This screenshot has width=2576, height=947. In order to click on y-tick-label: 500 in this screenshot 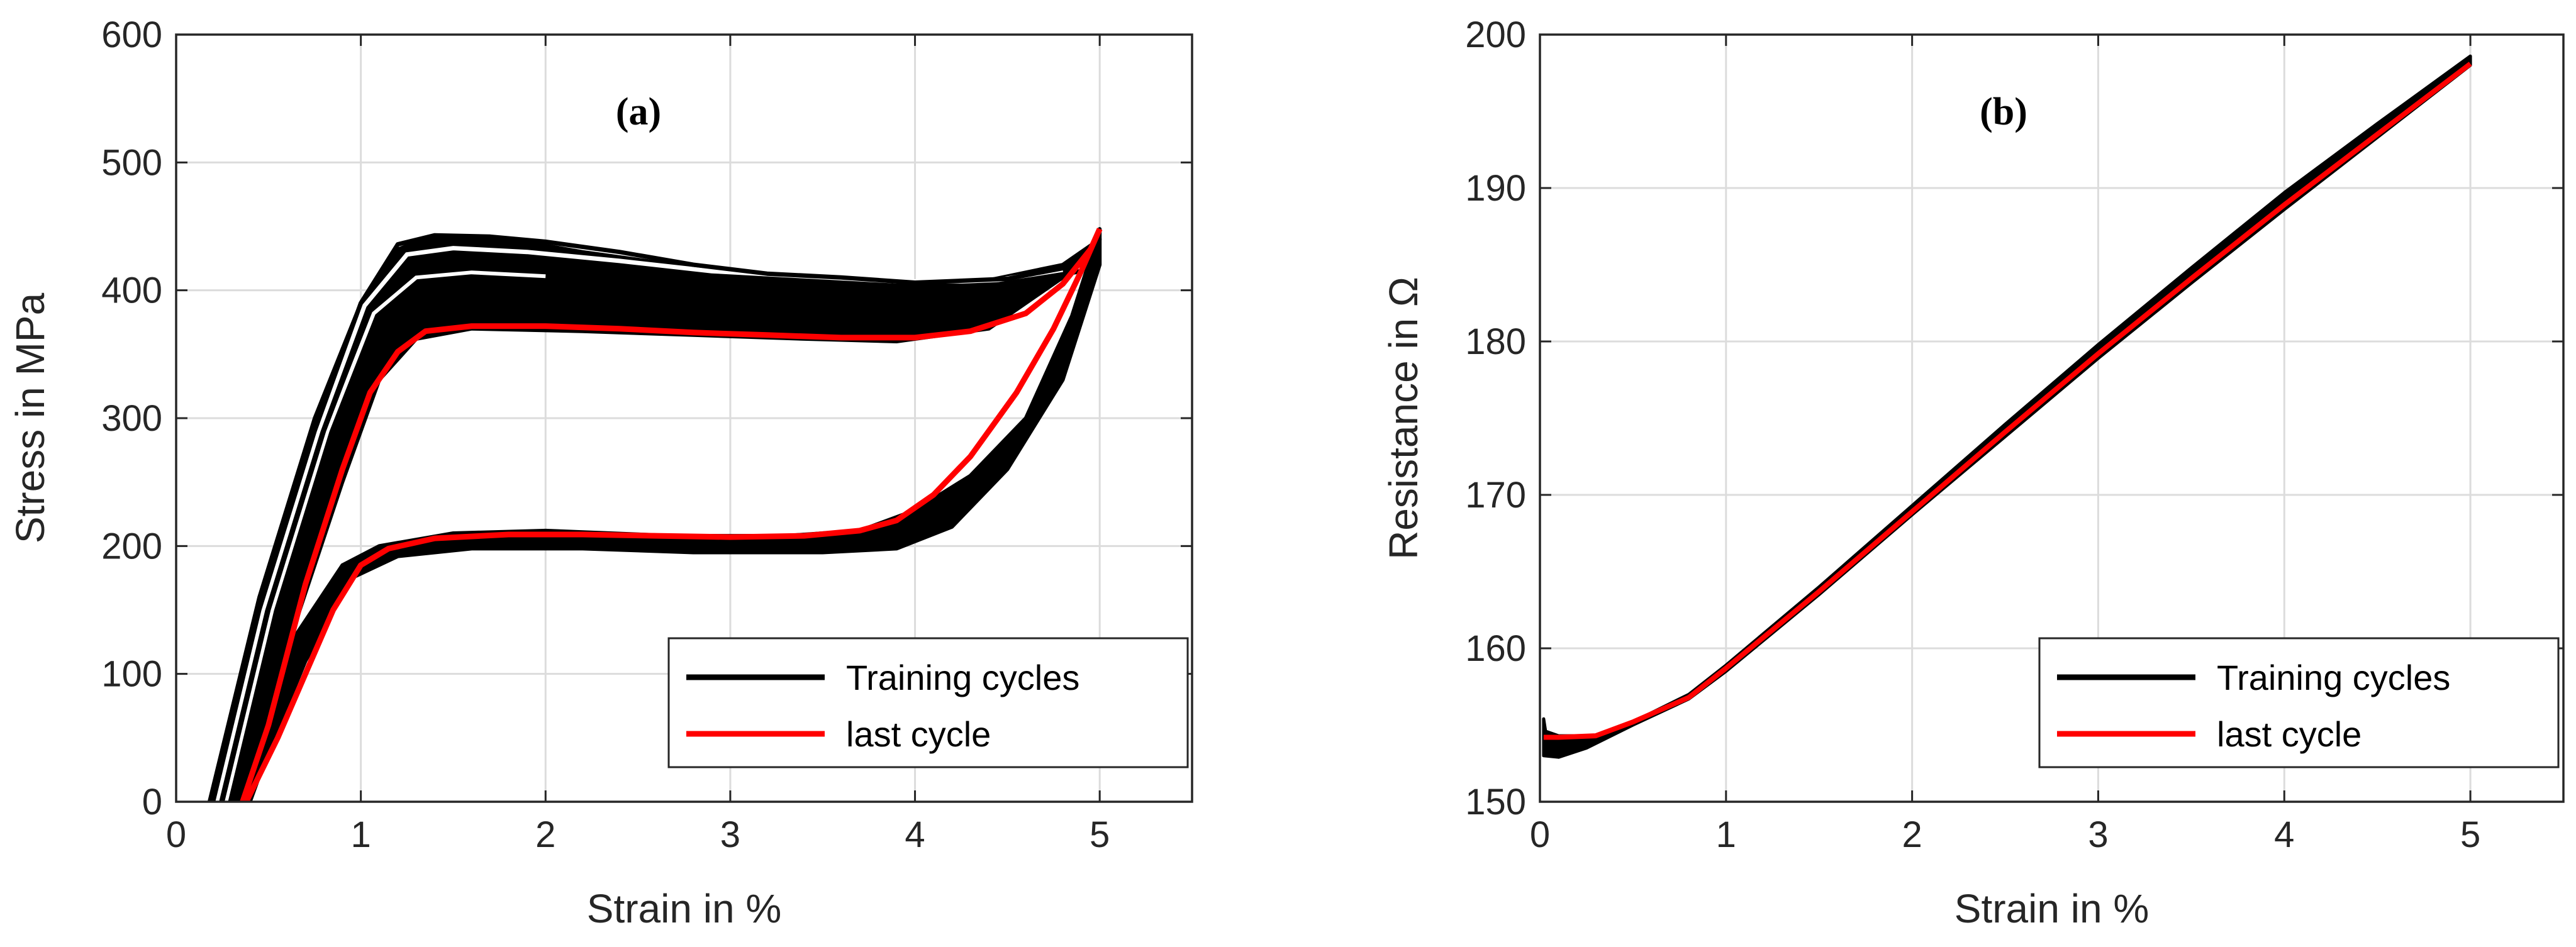, I will do `click(131, 162)`.